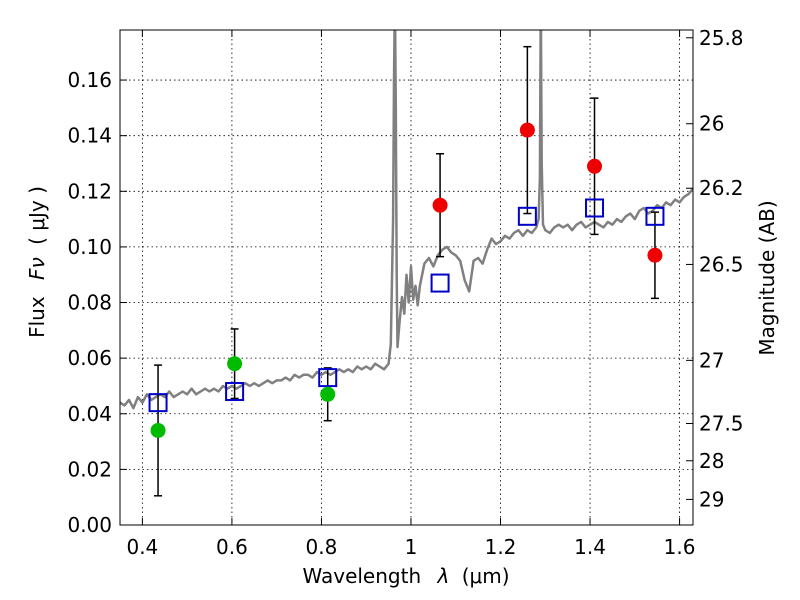 The height and width of the screenshot is (600, 800). I want to click on y-tick-label: 0.08, so click(89, 303).